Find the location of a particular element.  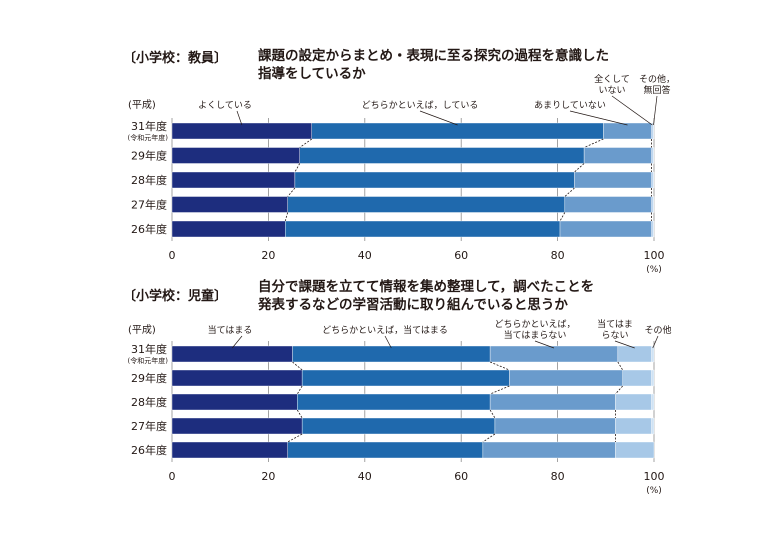

series-label: どちらかといえば， is located at coordinates (534, 324).